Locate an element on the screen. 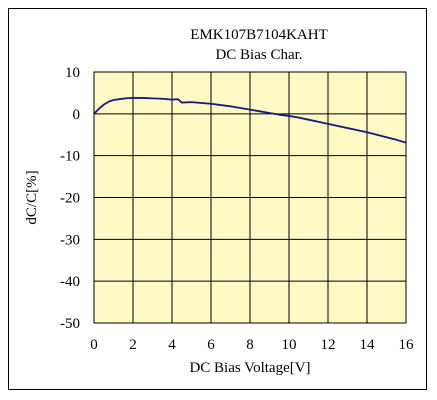  series-line is located at coordinates (250, 120).